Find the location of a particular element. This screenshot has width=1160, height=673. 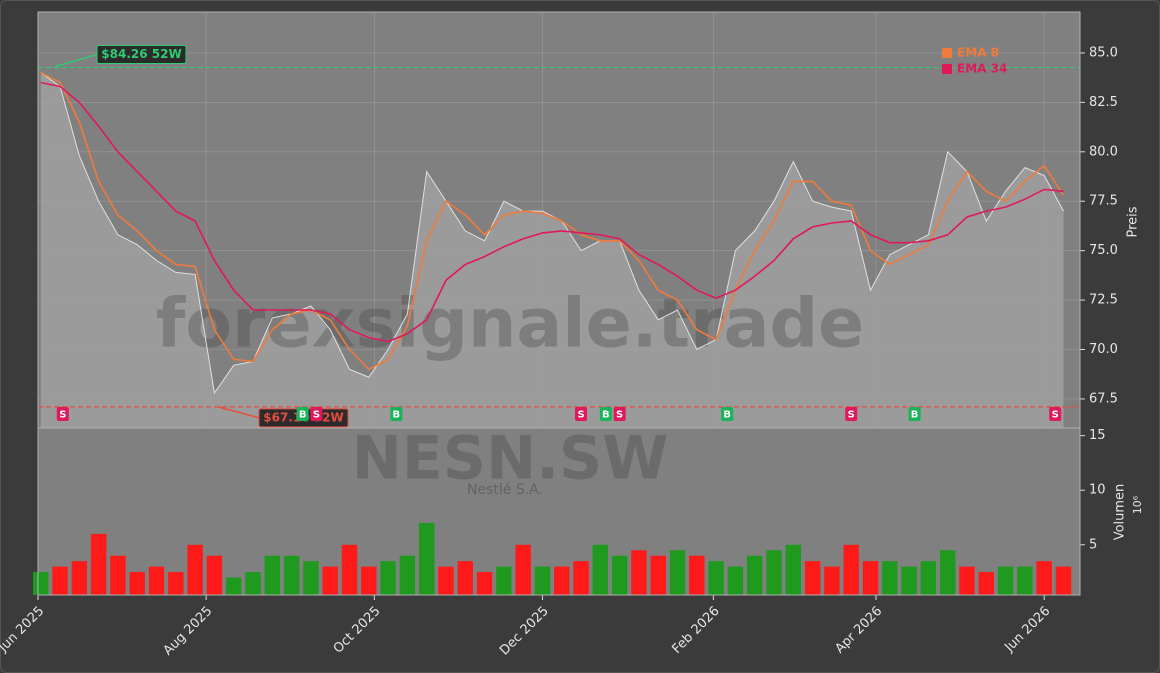

volume-tick-label: 10 is located at coordinates (1097, 490).